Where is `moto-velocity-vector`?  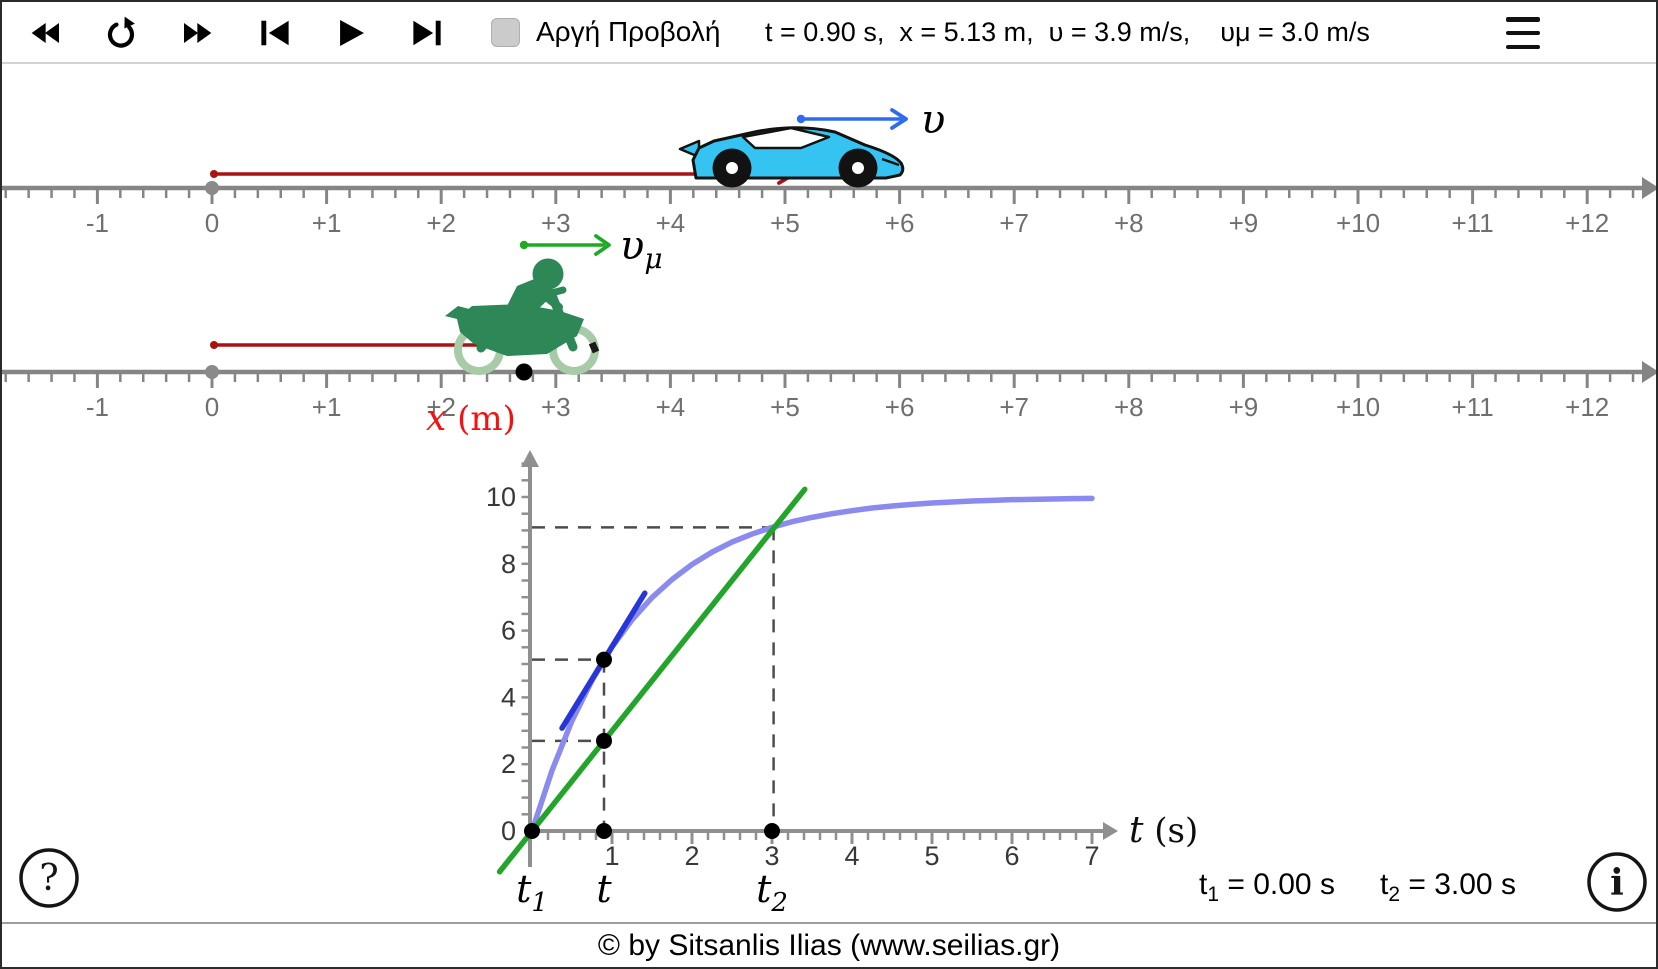 moto-velocity-vector is located at coordinates (565, 245).